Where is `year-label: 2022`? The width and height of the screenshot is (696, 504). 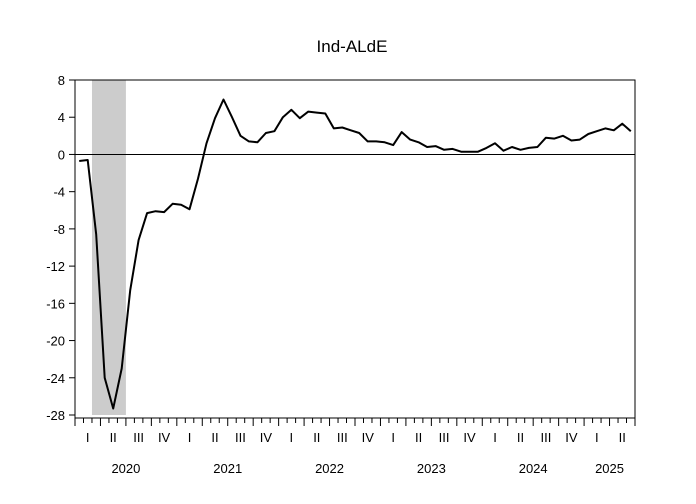
year-label: 2022 is located at coordinates (329, 468).